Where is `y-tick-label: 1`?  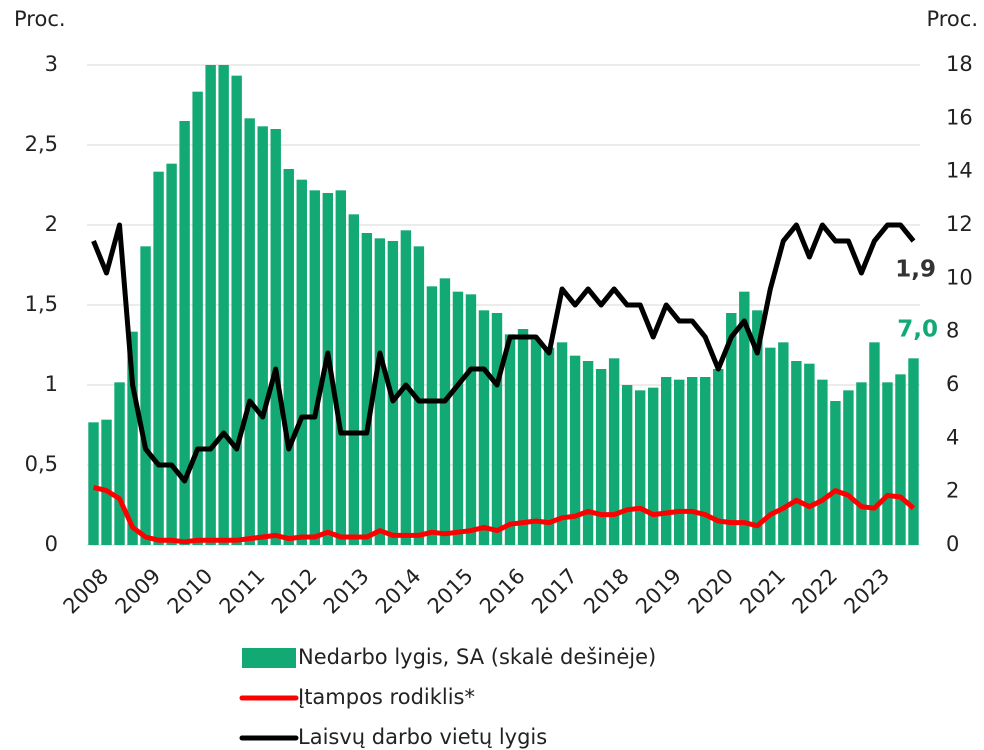 y-tick-label: 1 is located at coordinates (51, 384).